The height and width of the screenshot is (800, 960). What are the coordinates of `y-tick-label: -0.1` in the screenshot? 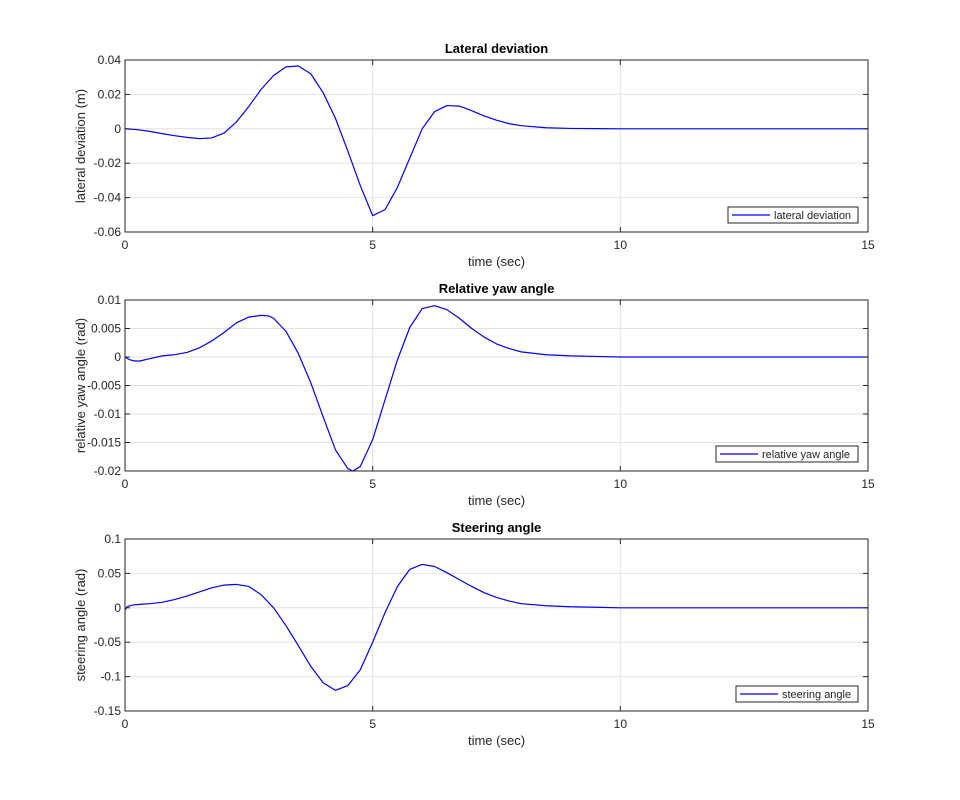 It's located at (110, 677).